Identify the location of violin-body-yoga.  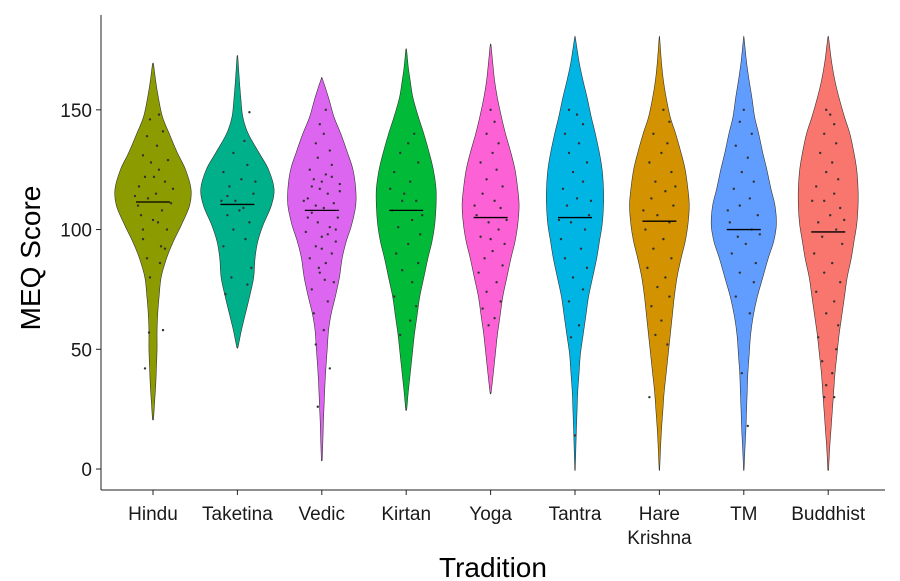
(490, 219).